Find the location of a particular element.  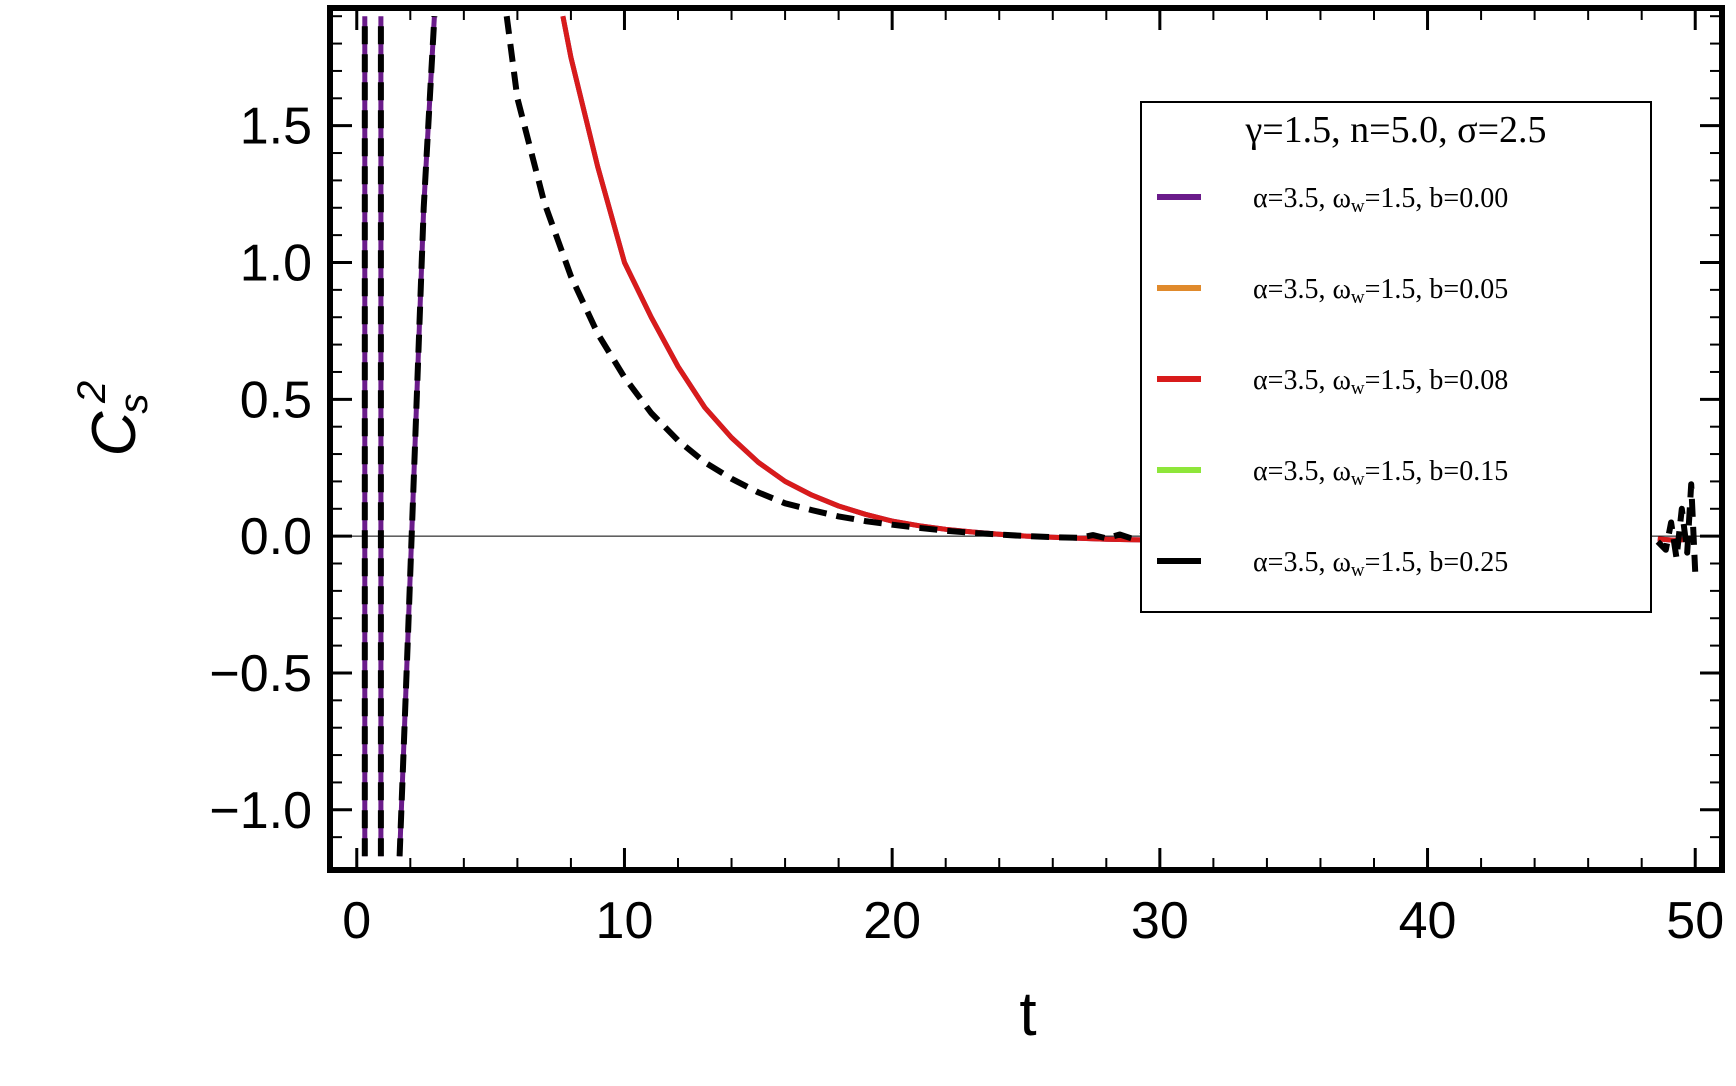

y-axis-title-main: C is located at coordinates (114, 433).